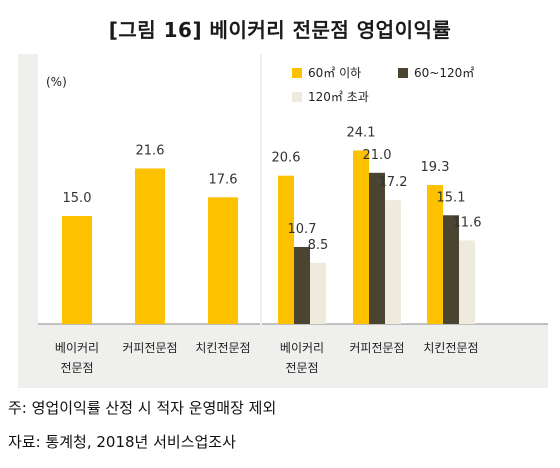 Image resolution: width=560 pixels, height=468 pixels. What do you see at coordinates (334, 73) in the screenshot?
I see `legend-label: 60㎡ 이하` at bounding box center [334, 73].